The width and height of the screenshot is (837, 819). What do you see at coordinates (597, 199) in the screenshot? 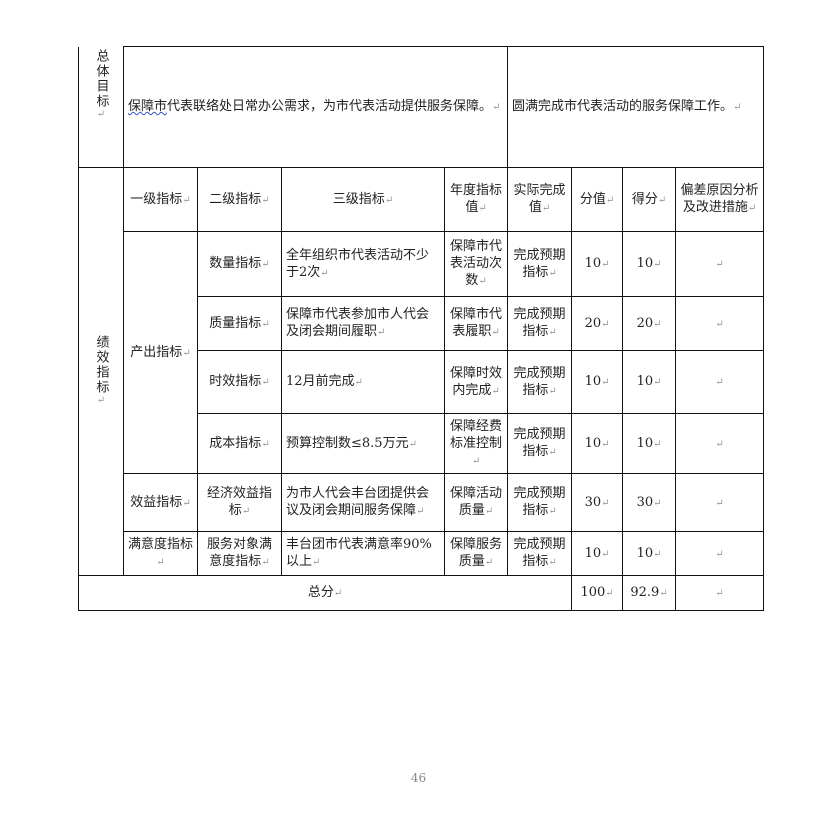
I see `header-score-value: 分值` at bounding box center [597, 199].